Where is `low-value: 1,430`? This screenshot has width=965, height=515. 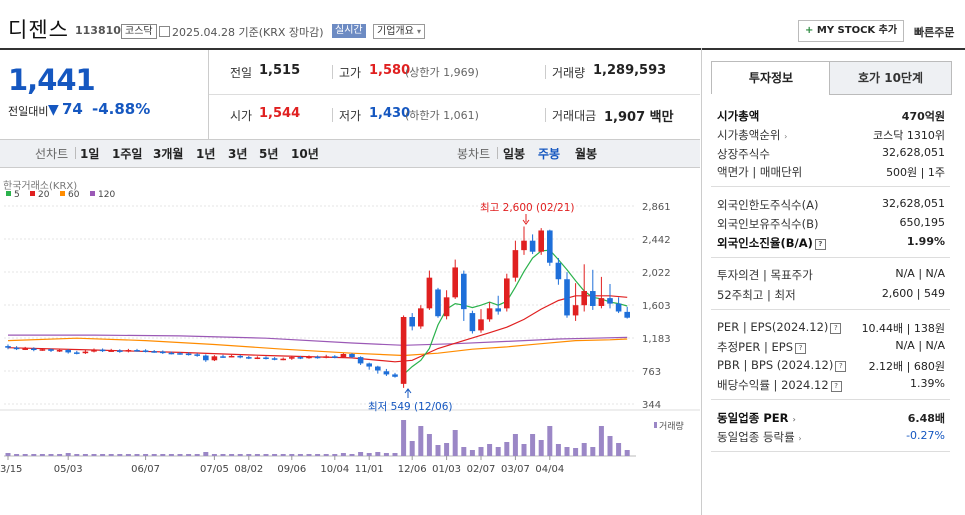 low-value: 1,430 is located at coordinates (390, 113).